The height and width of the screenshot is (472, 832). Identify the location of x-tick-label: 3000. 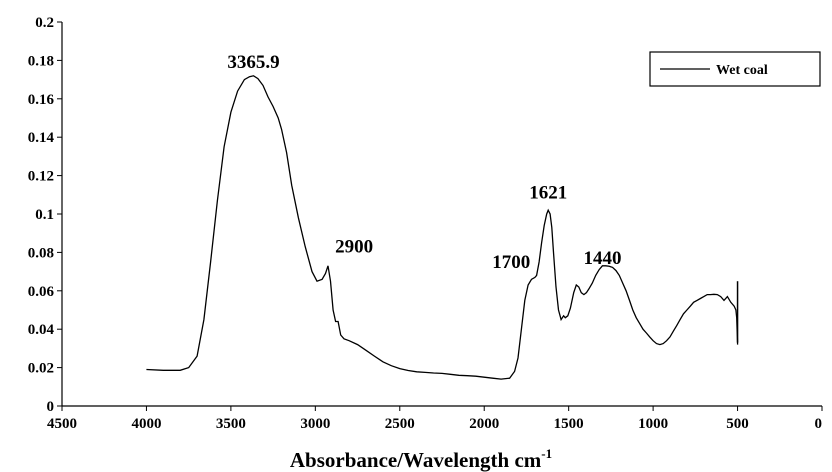
(315, 424).